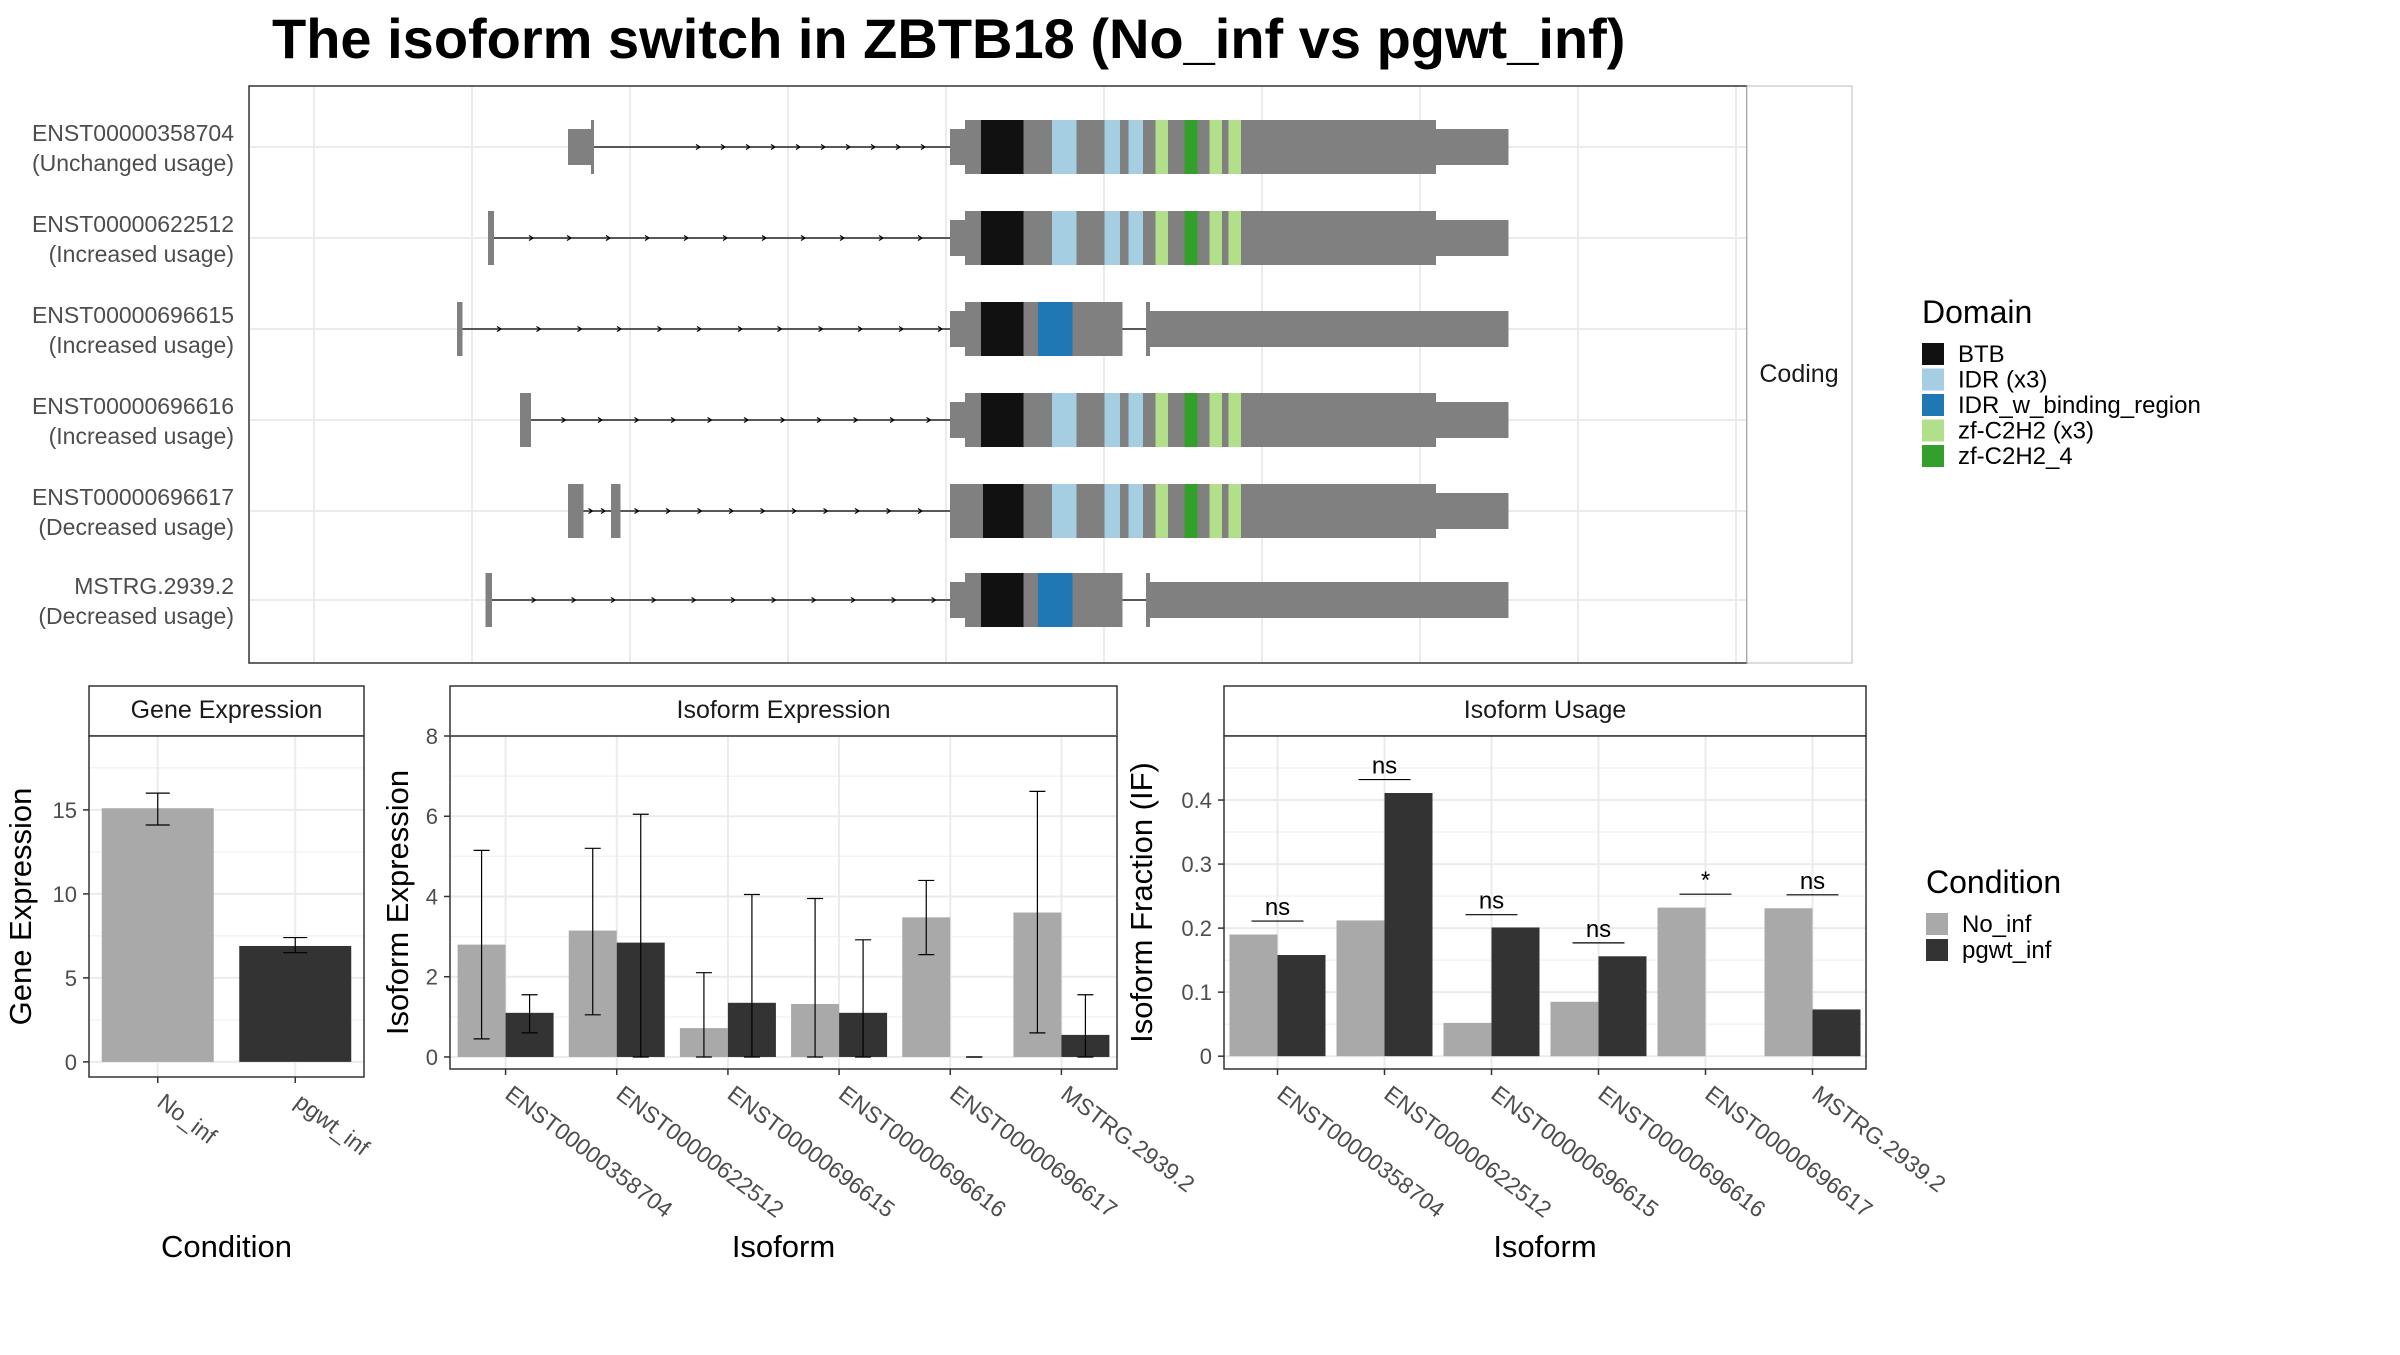 The image size is (2400, 1355). Describe the element at coordinates (332, 1124) in the screenshot. I see `x-tick-label: pgwt_inf` at that location.